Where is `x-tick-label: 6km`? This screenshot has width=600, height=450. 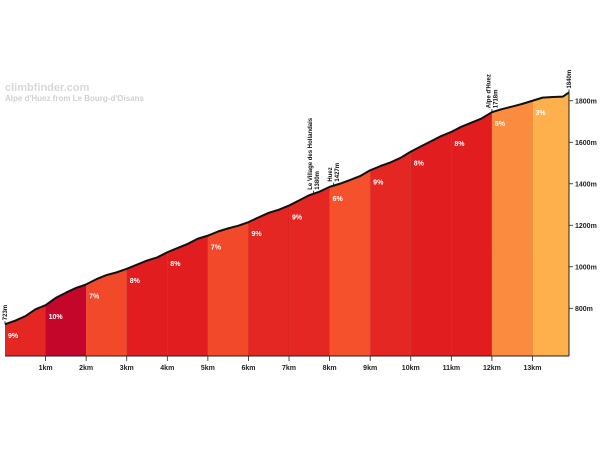
x-tick-label: 6km is located at coordinates (248, 368).